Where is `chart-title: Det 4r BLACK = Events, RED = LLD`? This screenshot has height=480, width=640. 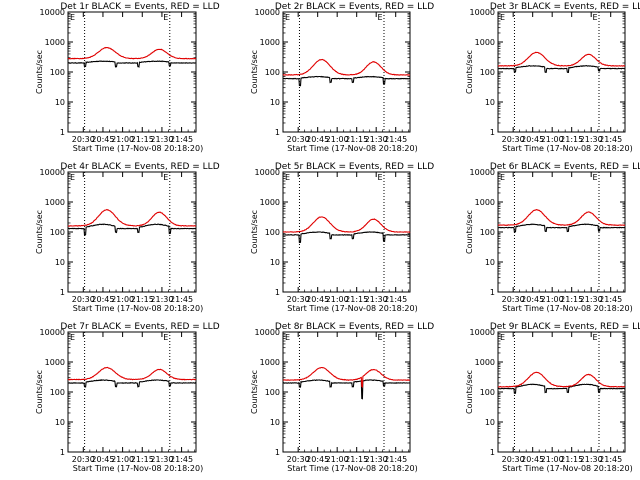 chart-title: Det 4r BLACK = Events, RED = LLD is located at coordinates (139, 167).